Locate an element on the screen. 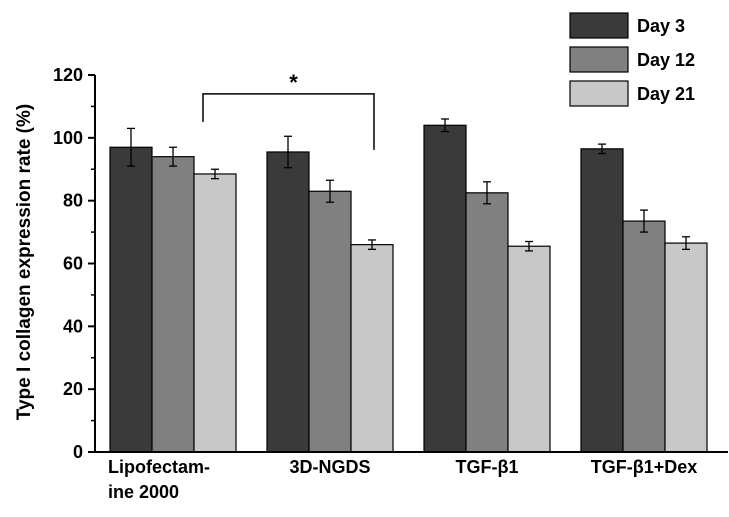  legend: Day 3 Day 12 Day 21 is located at coordinates (632, 59).